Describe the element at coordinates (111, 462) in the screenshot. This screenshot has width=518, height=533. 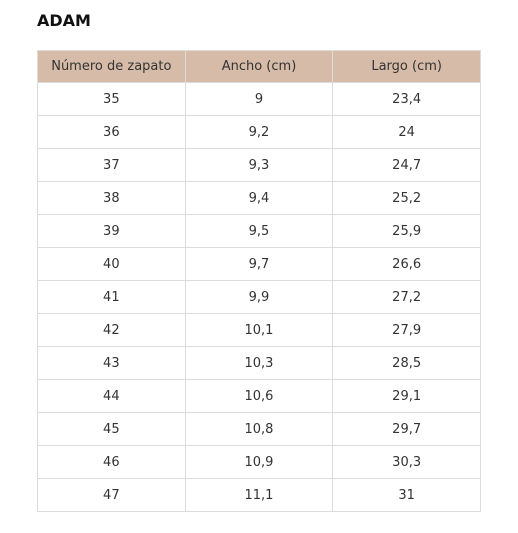
I see `table-cell: 46` at that location.